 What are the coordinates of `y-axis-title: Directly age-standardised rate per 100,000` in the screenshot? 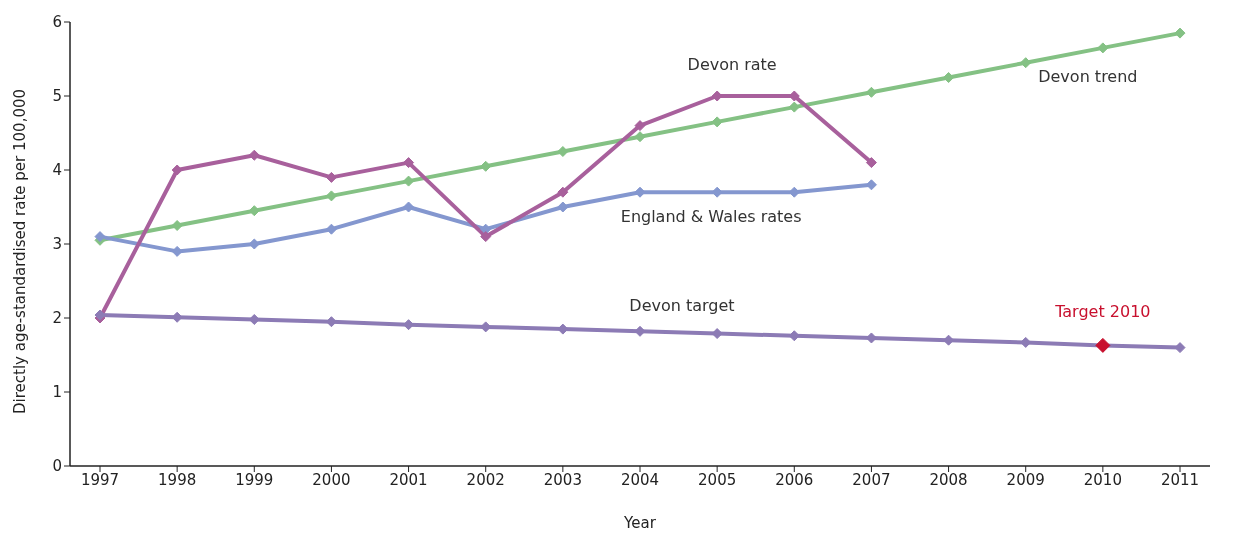 It's located at (20, 251).